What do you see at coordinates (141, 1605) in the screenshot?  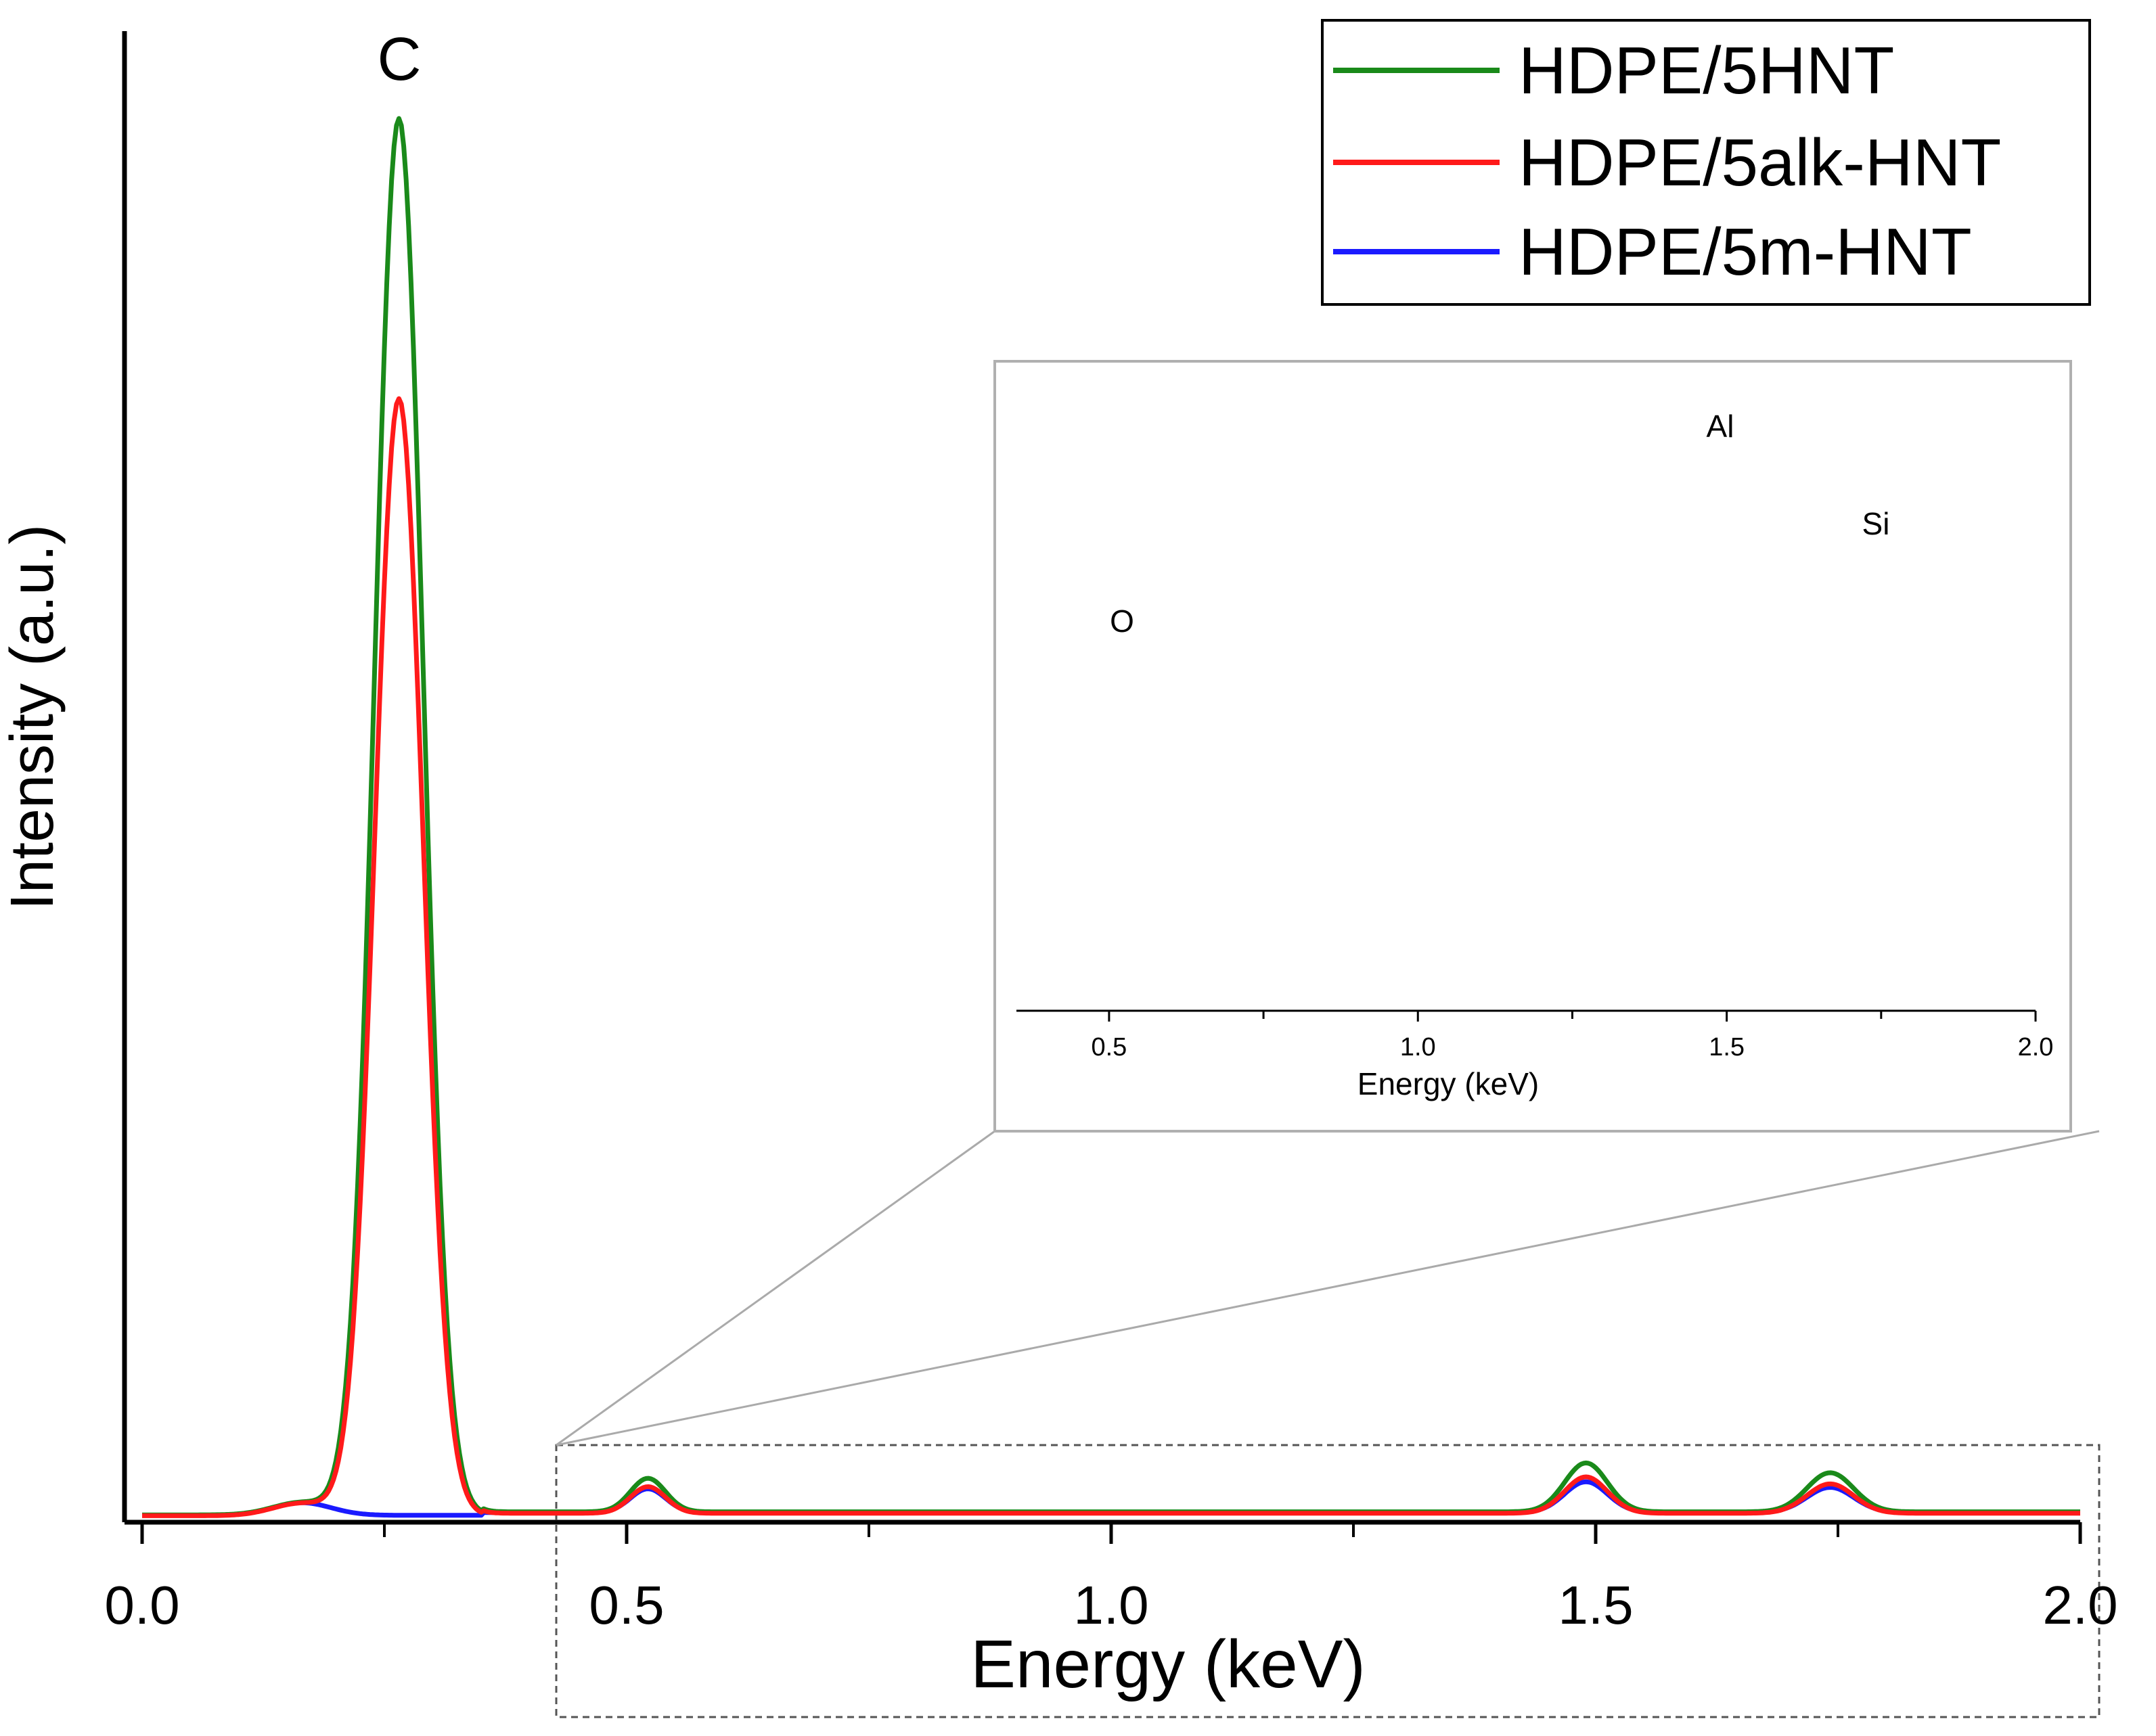 I see `x-tick-label: 0.0` at bounding box center [141, 1605].